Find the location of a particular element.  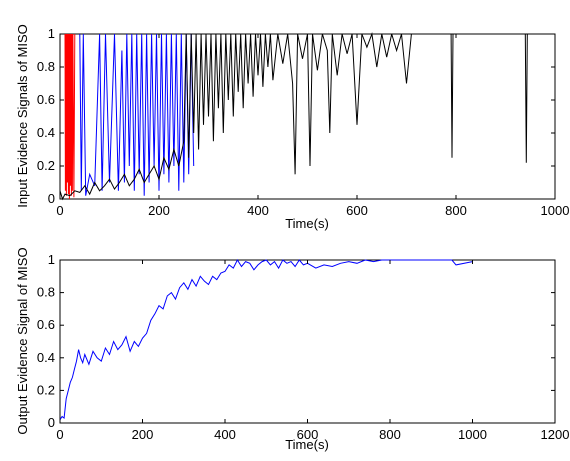

y-axis-label: Output Evidence Signal of MISO is located at coordinates (22, 340).